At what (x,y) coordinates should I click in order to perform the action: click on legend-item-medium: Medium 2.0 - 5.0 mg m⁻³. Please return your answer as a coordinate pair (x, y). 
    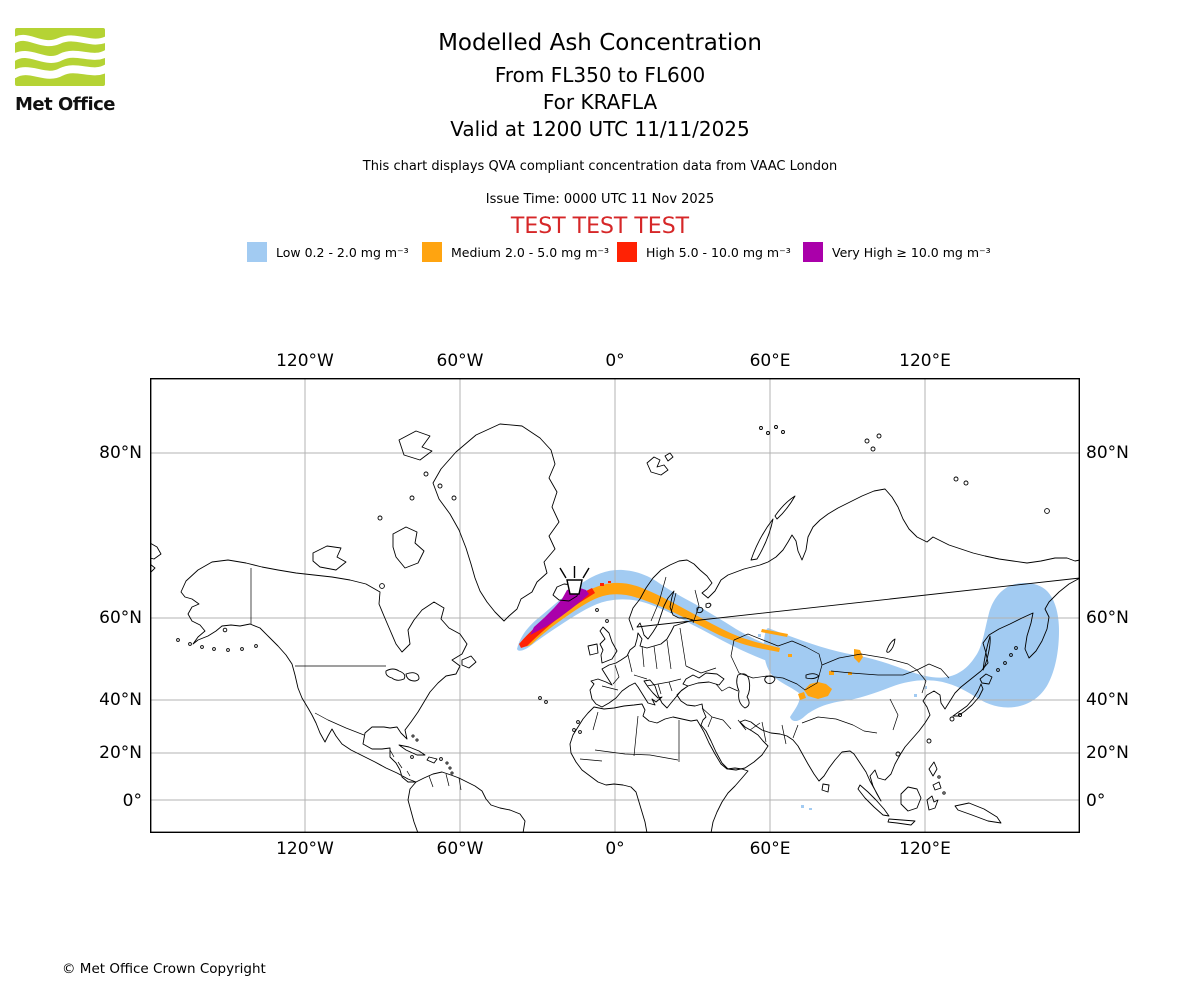
    Looking at the image, I should click on (515, 252).